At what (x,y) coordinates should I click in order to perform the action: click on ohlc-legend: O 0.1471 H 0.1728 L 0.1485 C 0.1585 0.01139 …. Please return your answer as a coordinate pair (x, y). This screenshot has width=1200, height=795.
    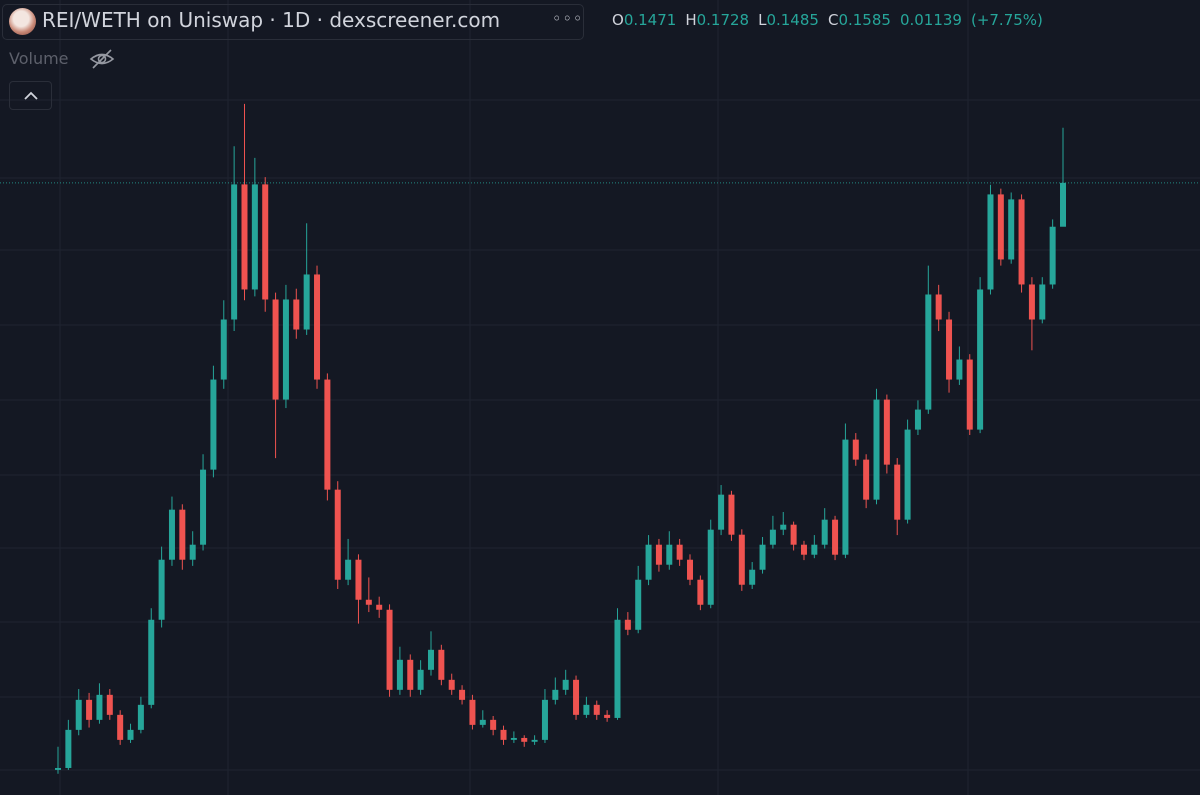
    Looking at the image, I should click on (832, 20).